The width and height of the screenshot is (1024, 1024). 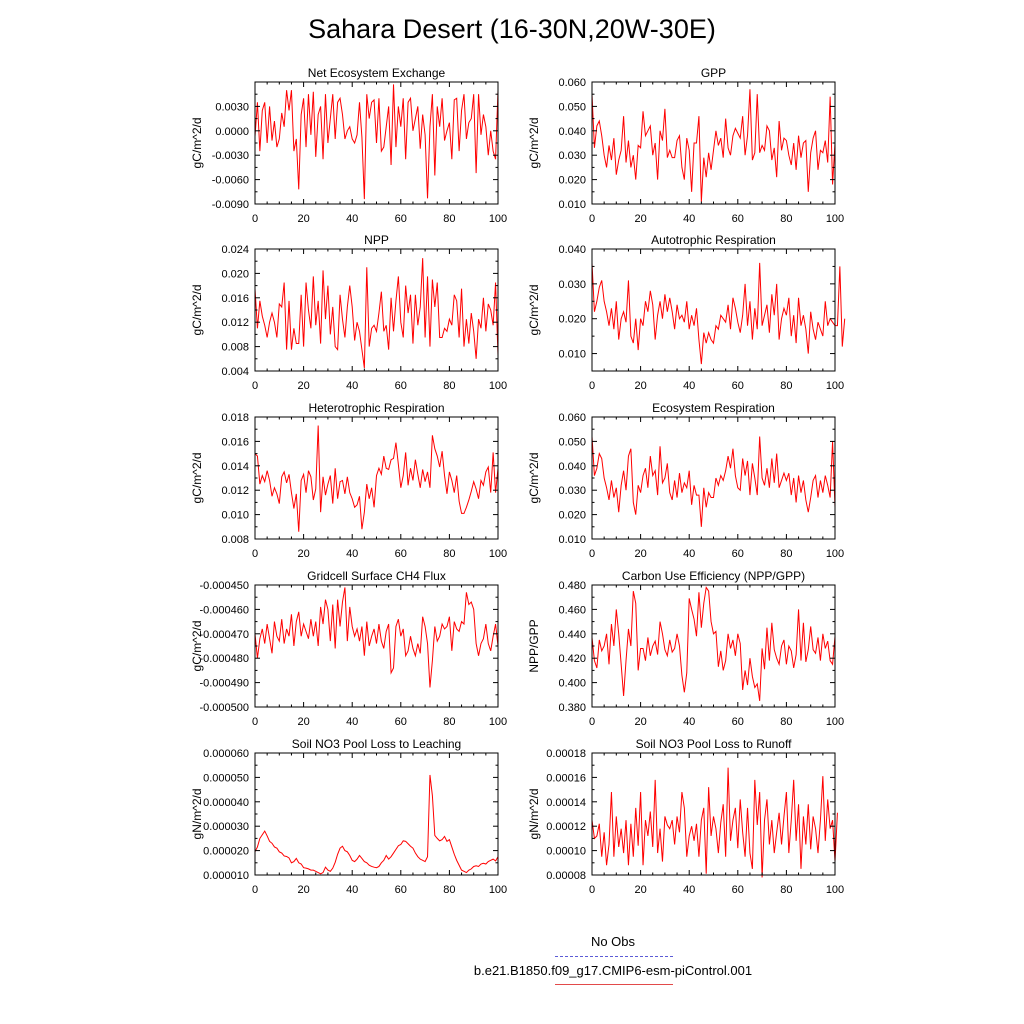 I want to click on y-tick-label: 0.012, so click(x=235, y=323).